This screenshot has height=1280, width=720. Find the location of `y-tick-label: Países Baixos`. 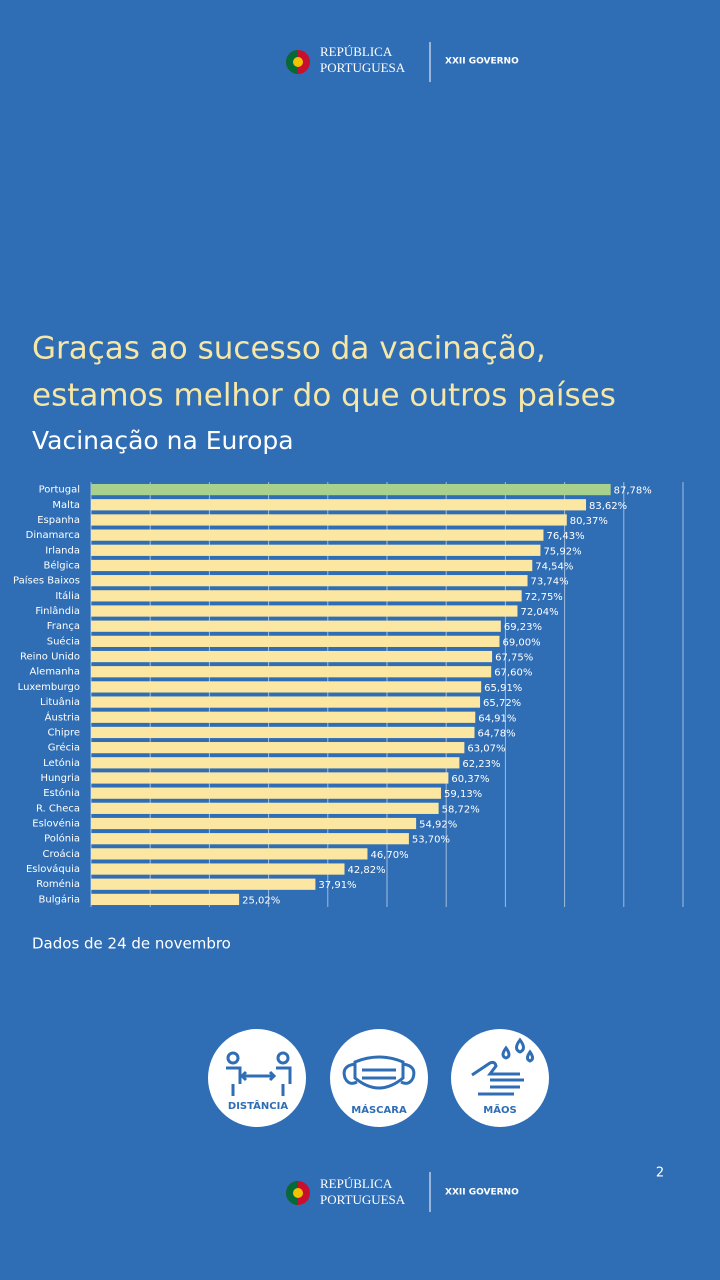

y-tick-label: Países Baixos is located at coordinates (46, 581).